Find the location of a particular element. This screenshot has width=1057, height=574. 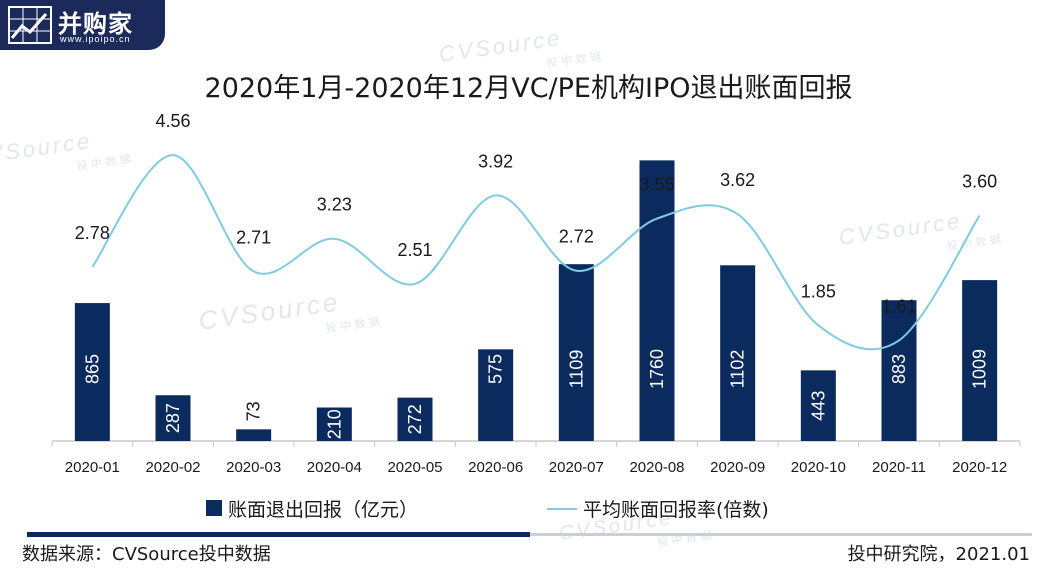

line-value-label: 2.51 is located at coordinates (414, 250).